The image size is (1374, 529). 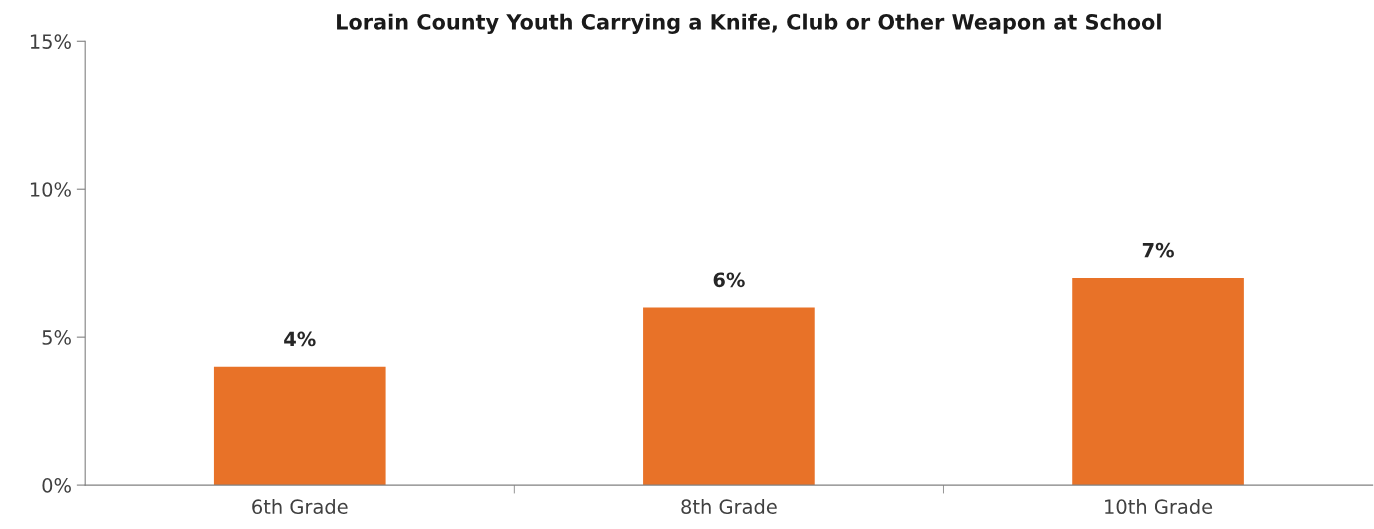 What do you see at coordinates (56, 485) in the screenshot?
I see `y-tick-label: 0%` at bounding box center [56, 485].